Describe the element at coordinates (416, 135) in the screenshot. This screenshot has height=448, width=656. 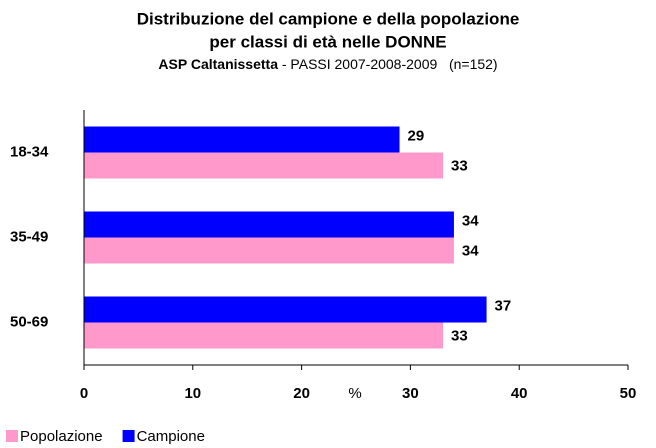
I see `value-label: 29` at that location.